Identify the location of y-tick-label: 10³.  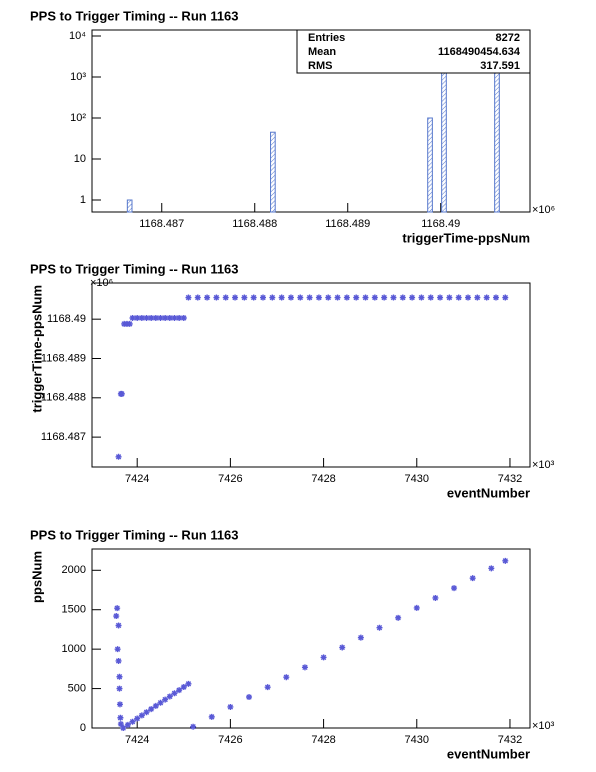
(78, 77).